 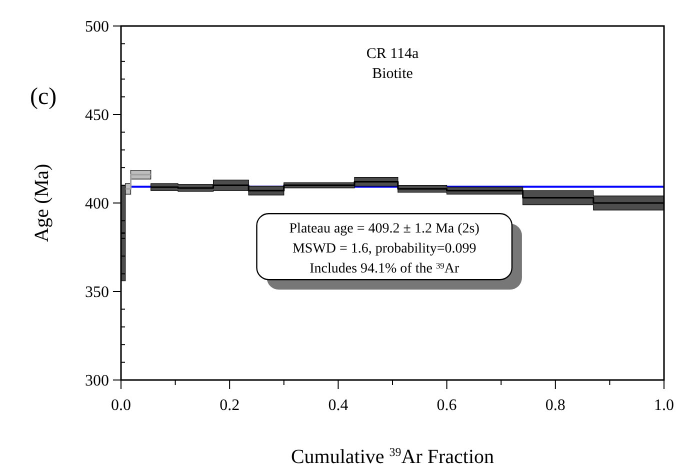 I want to click on y-axis-title: Age (Ma), so click(x=42, y=203).